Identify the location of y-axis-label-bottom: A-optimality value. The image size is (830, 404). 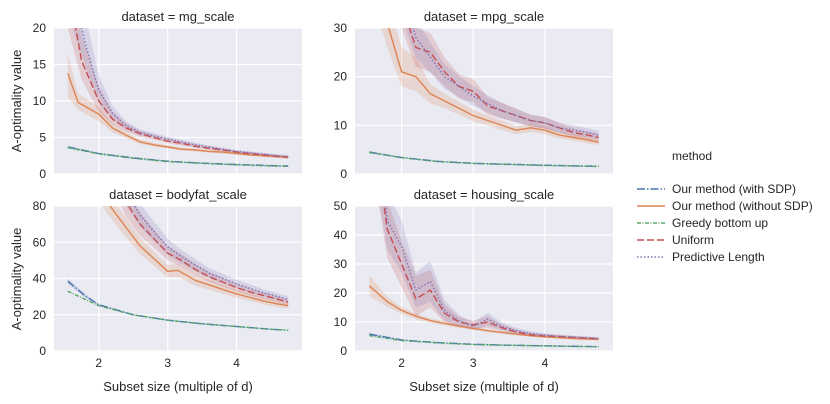
(16, 279).